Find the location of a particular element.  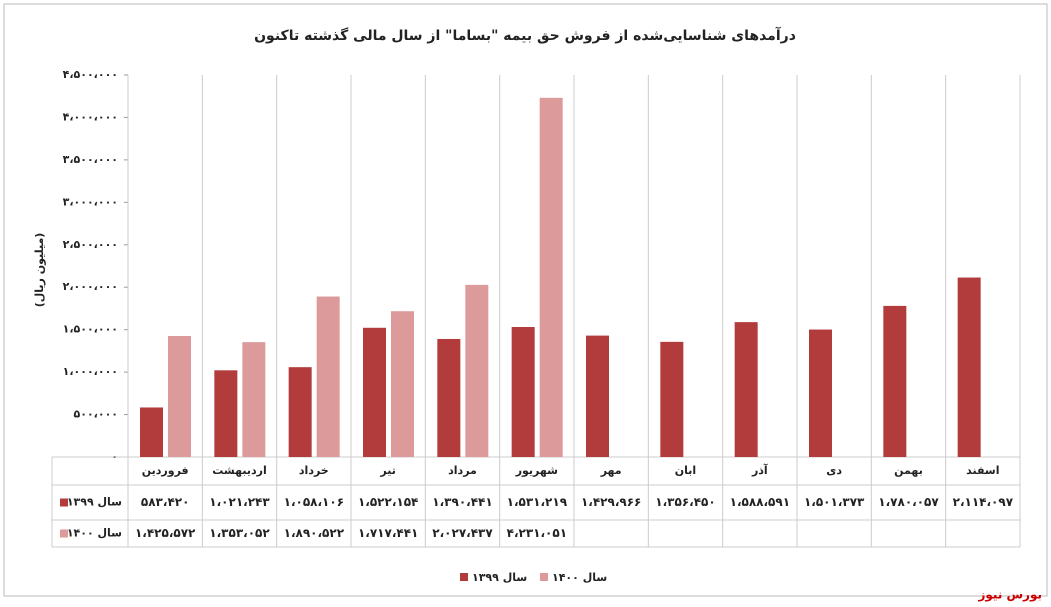

x-tick-label: آذر is located at coordinates (759, 470).